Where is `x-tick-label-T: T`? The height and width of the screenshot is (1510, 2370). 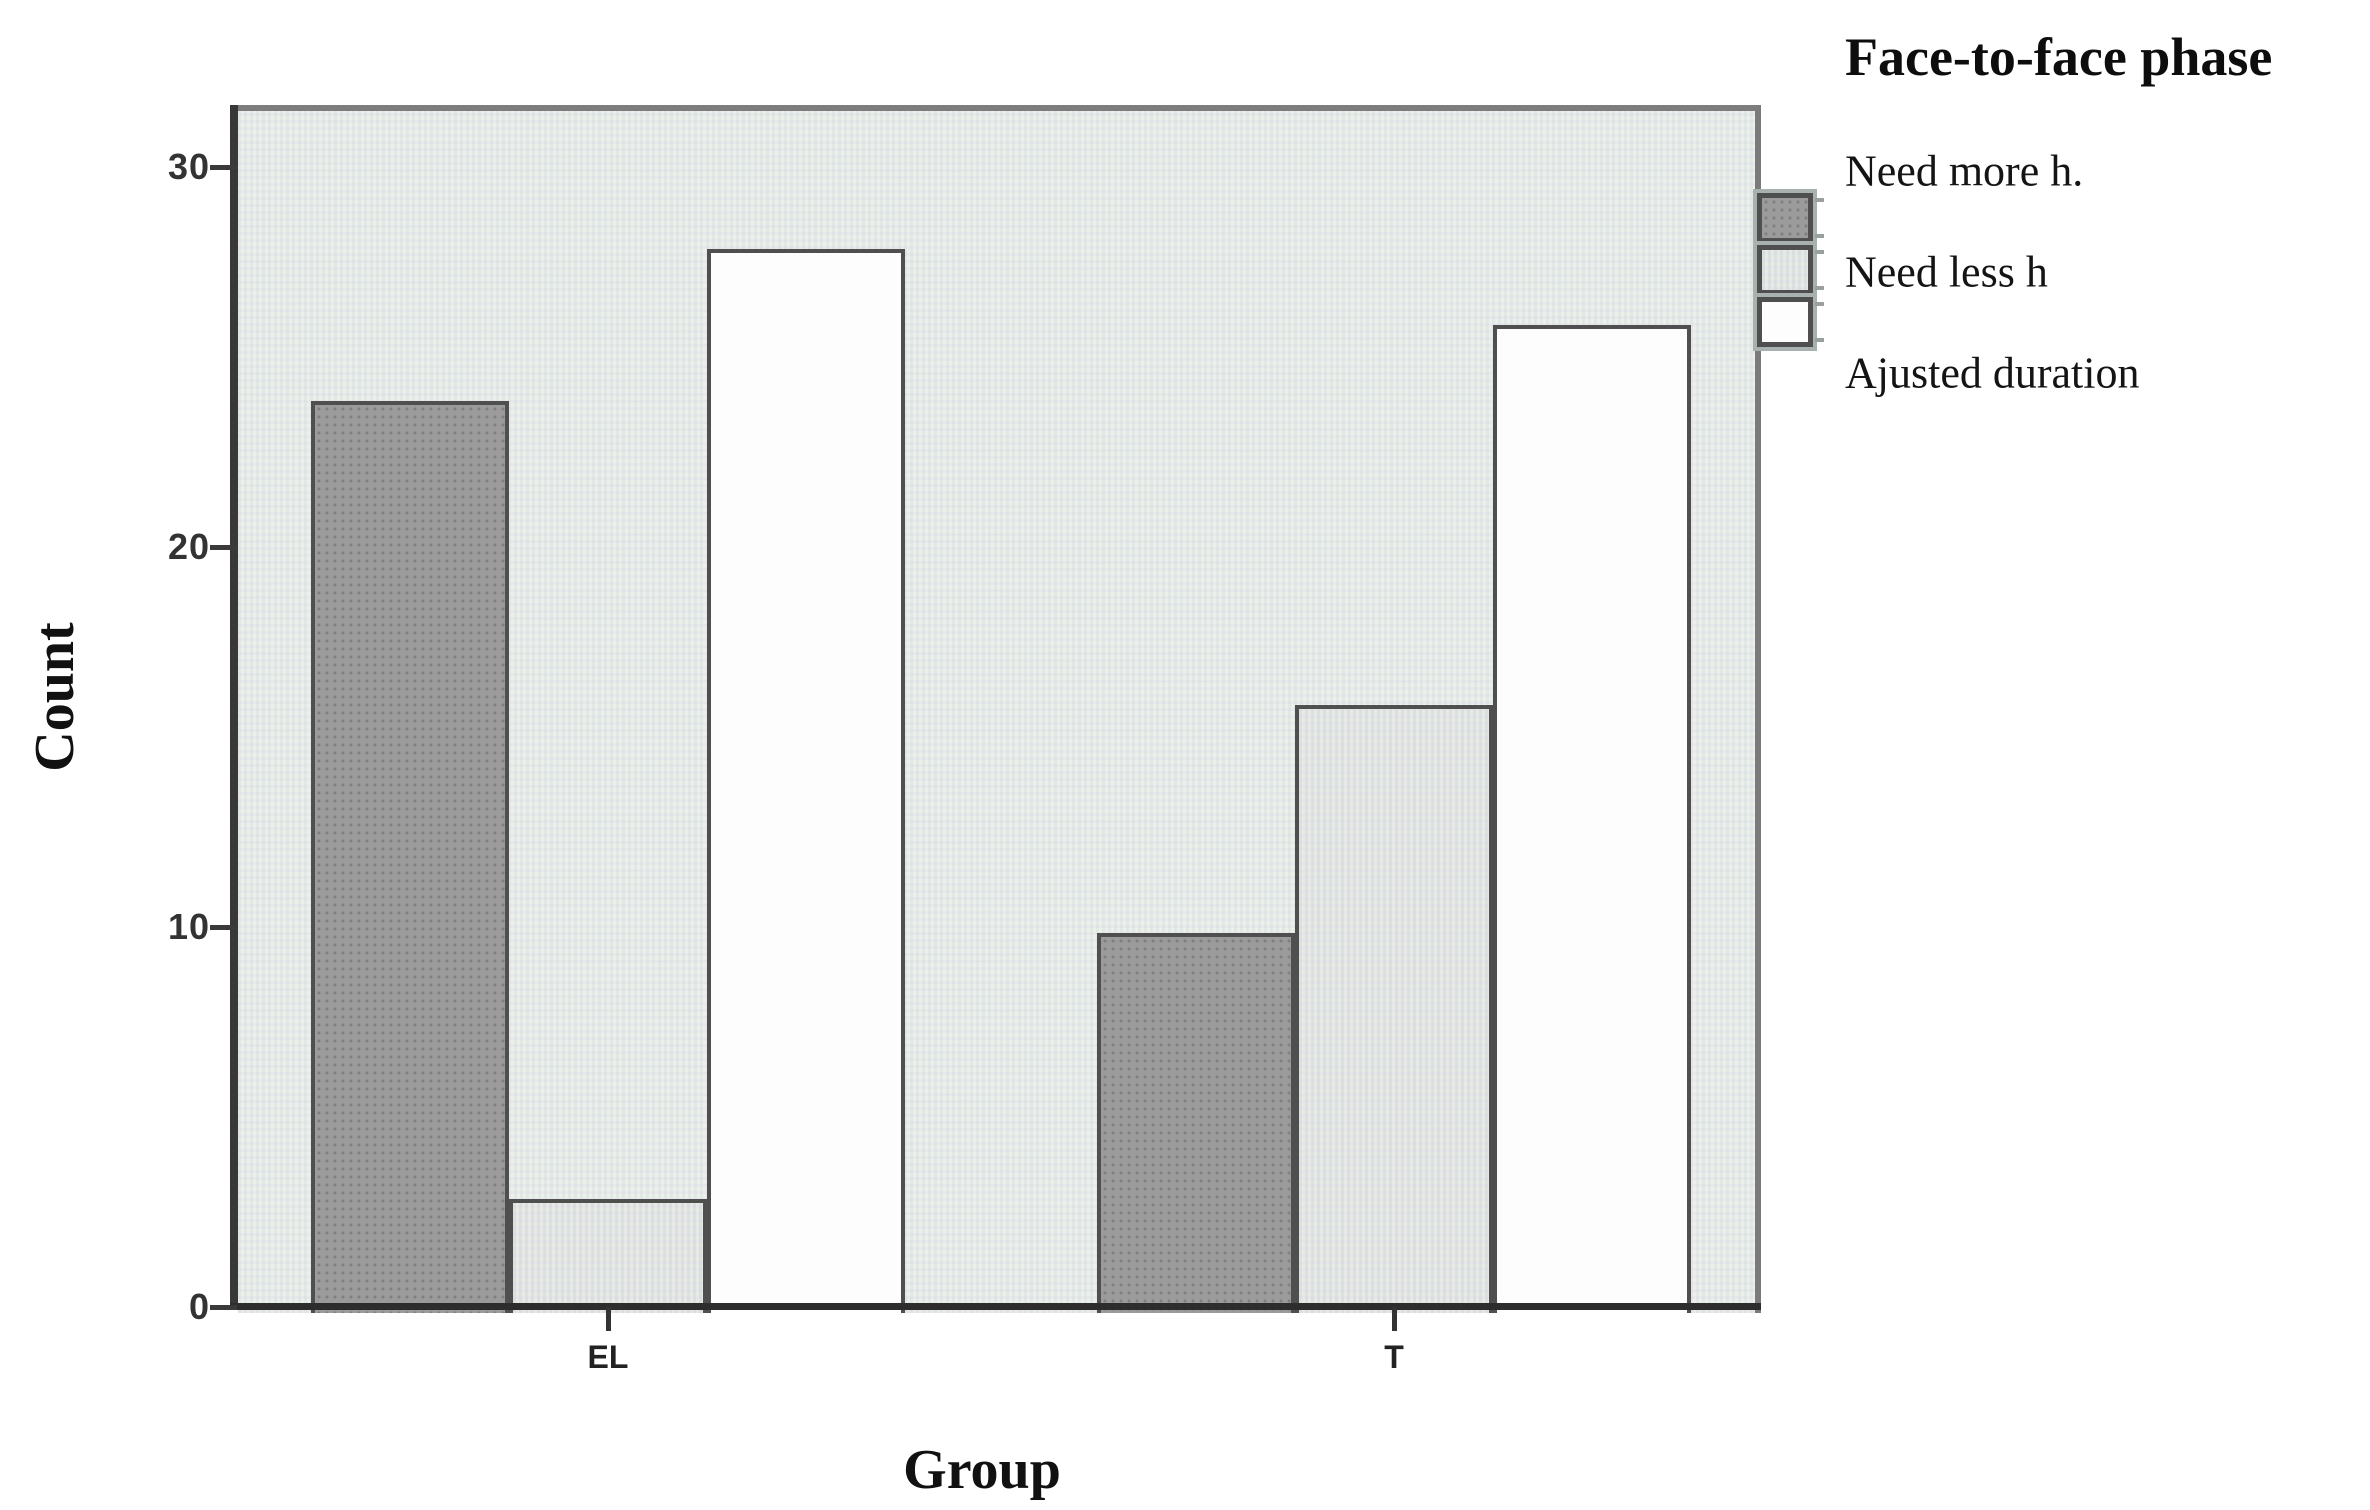 x-tick-label-T: T is located at coordinates (1394, 1357).